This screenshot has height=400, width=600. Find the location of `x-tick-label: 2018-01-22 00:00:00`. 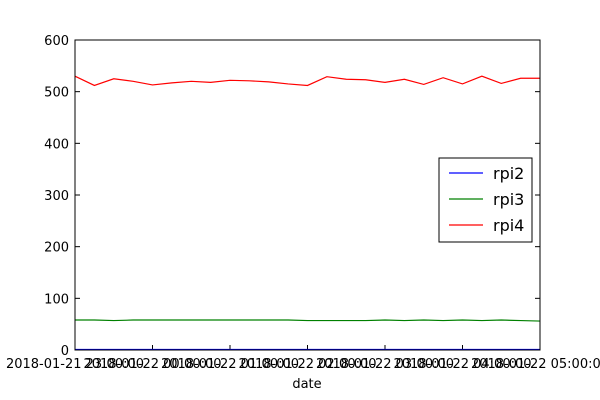

x-tick-label: 2018-01-22 00:00:00 is located at coordinates (152, 364).